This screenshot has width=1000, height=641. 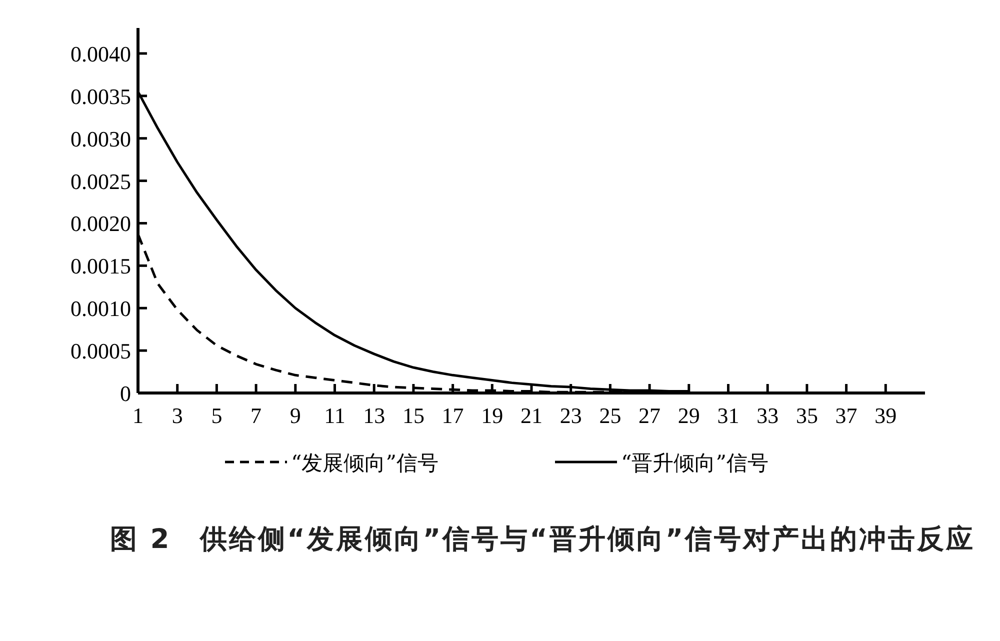 I want to click on x-tick-label: 17, so click(x=453, y=415).